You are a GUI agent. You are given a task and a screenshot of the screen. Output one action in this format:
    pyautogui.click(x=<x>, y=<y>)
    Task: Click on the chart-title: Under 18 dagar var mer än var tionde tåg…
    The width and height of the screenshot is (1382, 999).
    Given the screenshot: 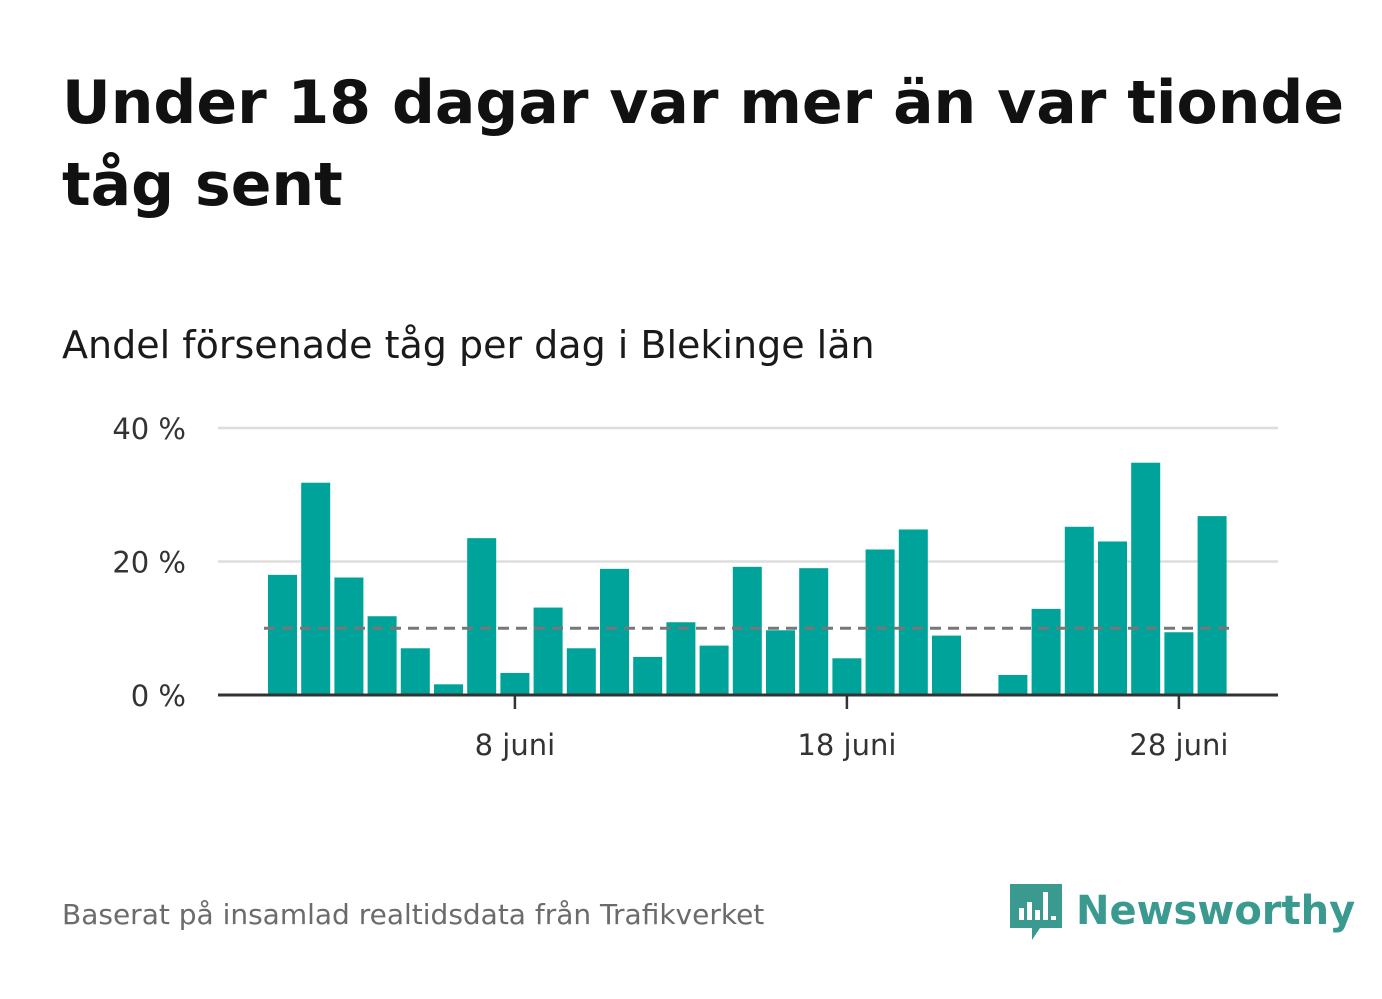 What is the action you would take?
    pyautogui.click(x=703, y=144)
    